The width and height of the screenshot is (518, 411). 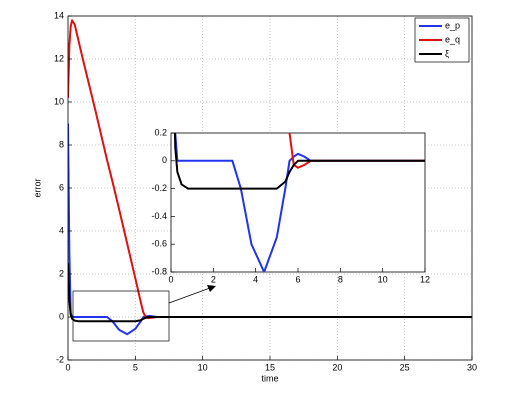 I want to click on y-tick-label: 2, so click(x=61, y=273).